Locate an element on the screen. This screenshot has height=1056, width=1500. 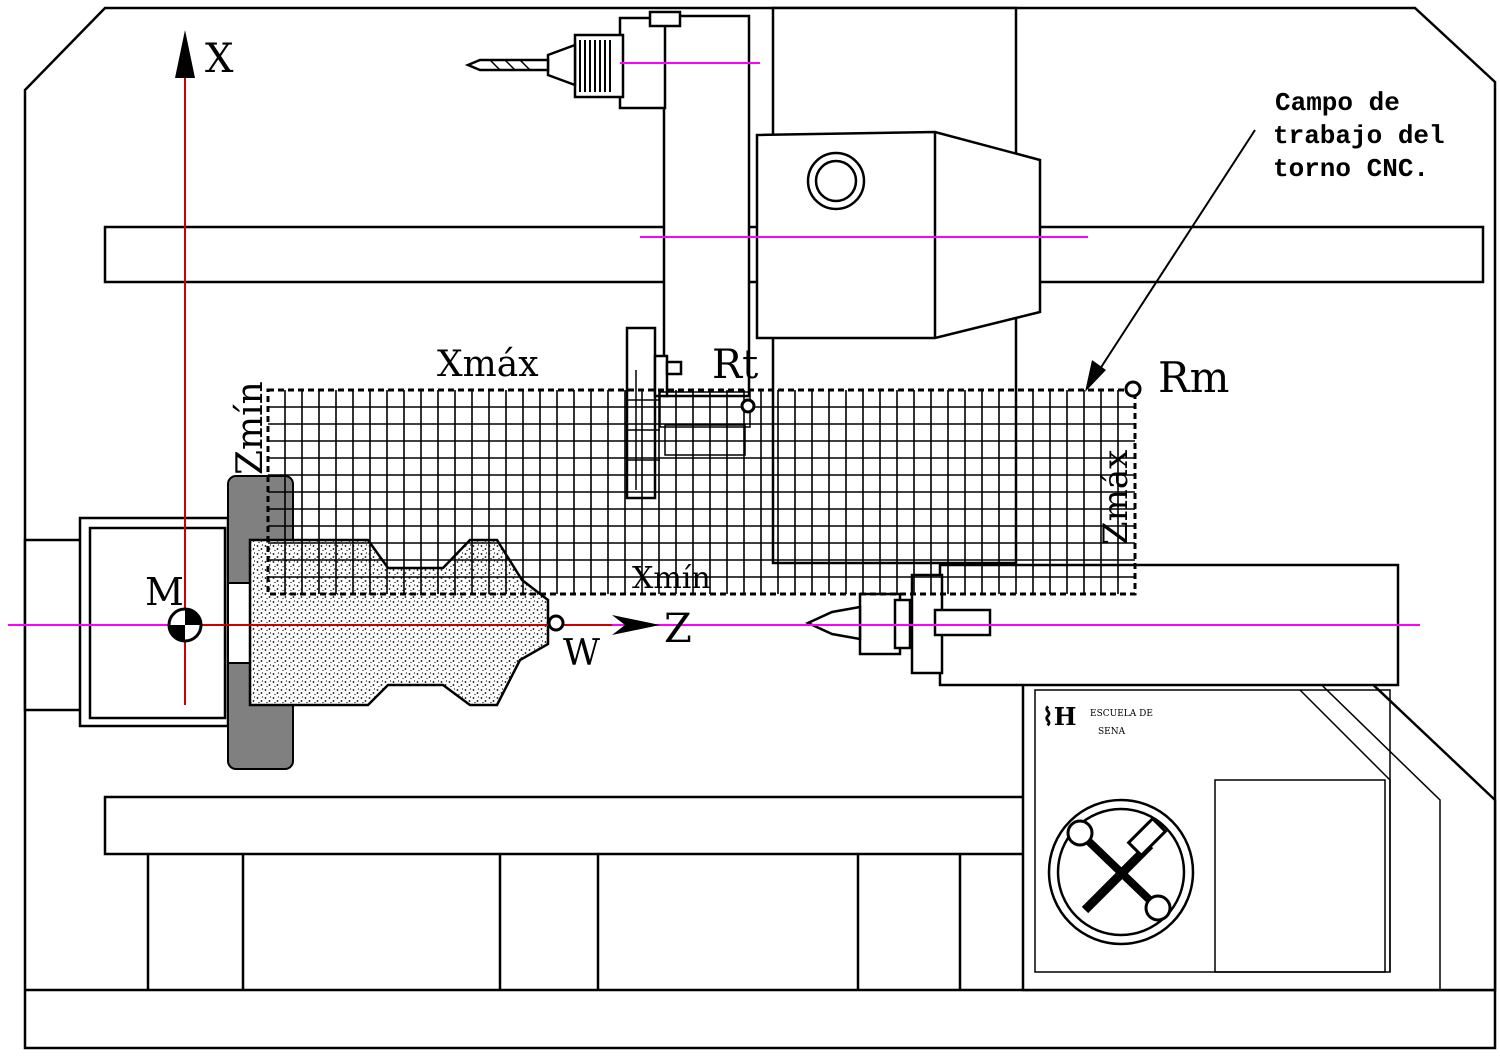
headstock is located at coordinates (126, 622).